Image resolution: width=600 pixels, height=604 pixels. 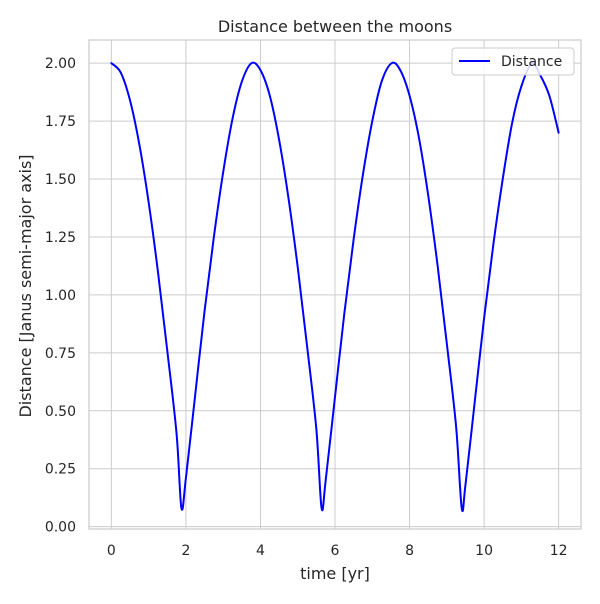 I want to click on y-tick-label: 0.50, so click(x=60, y=412).